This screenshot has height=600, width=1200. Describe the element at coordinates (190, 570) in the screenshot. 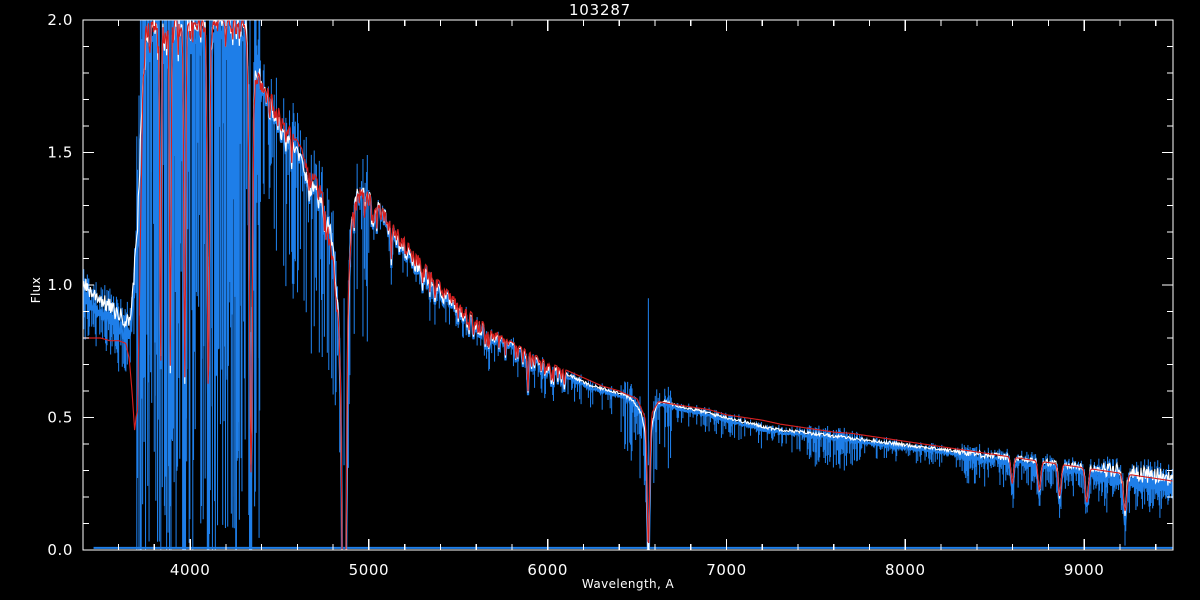

I see `x-tick-label: 4000` at that location.